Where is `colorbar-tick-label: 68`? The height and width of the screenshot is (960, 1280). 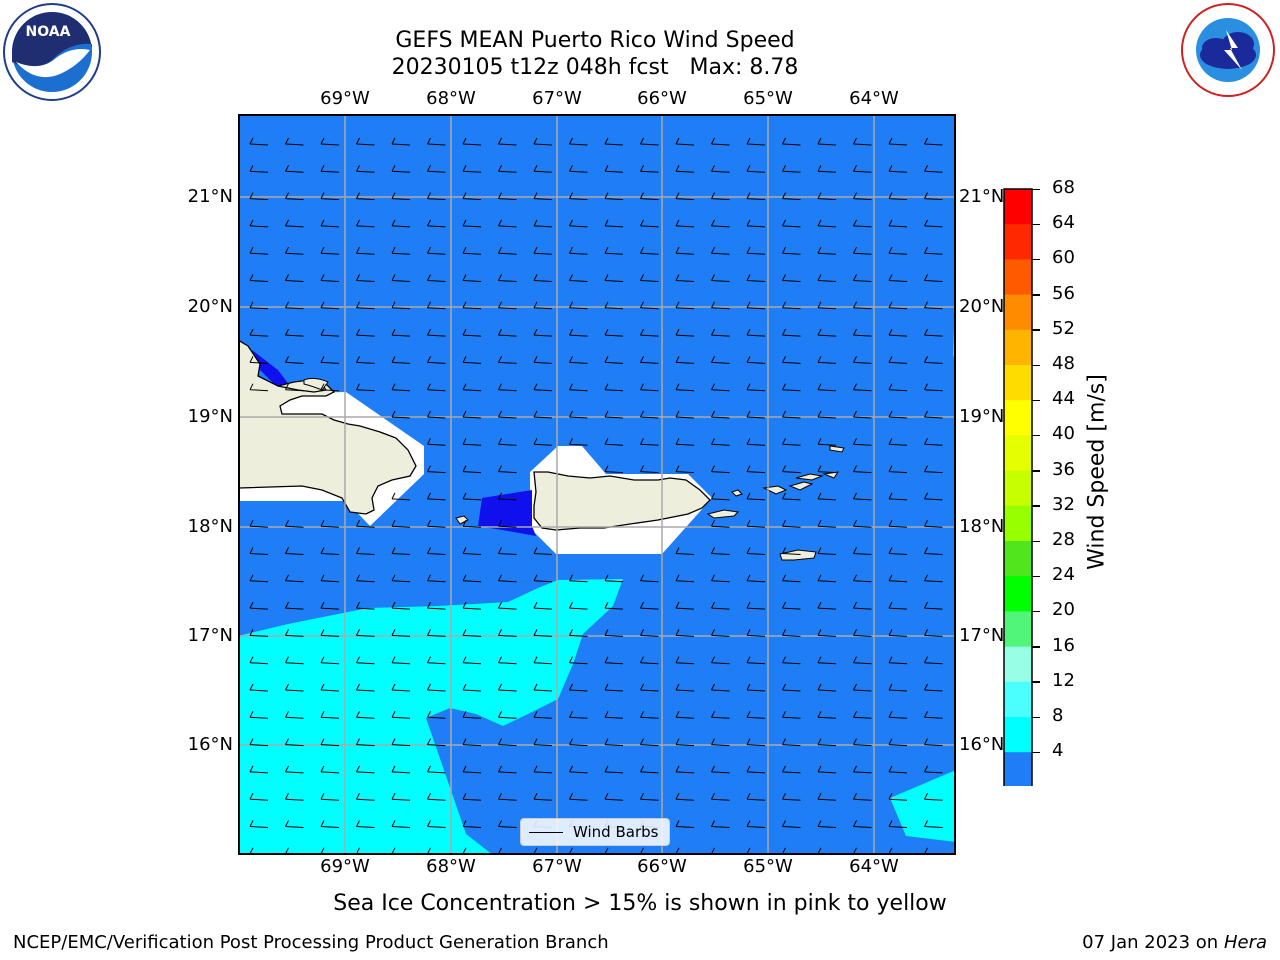 colorbar-tick-label: 68 is located at coordinates (1063, 187).